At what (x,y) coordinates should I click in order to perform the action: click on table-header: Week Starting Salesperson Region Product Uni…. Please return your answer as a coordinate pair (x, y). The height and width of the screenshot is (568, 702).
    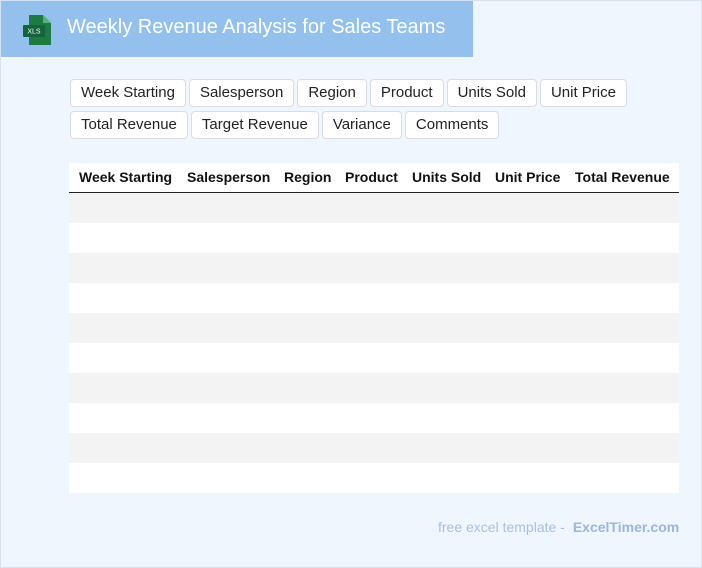
    Looking at the image, I should click on (374, 178).